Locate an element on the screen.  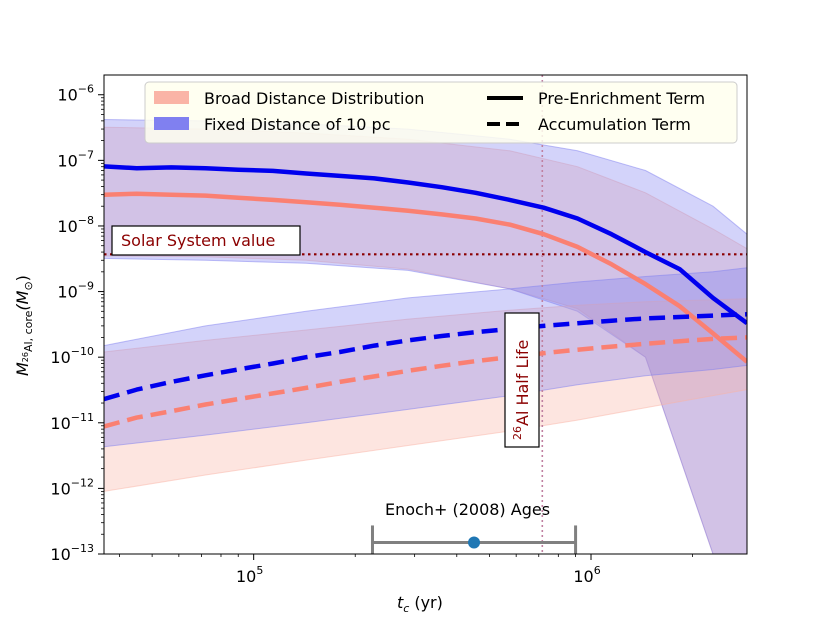
solar-system-annotation: Solar System value is located at coordinates (206, 240).